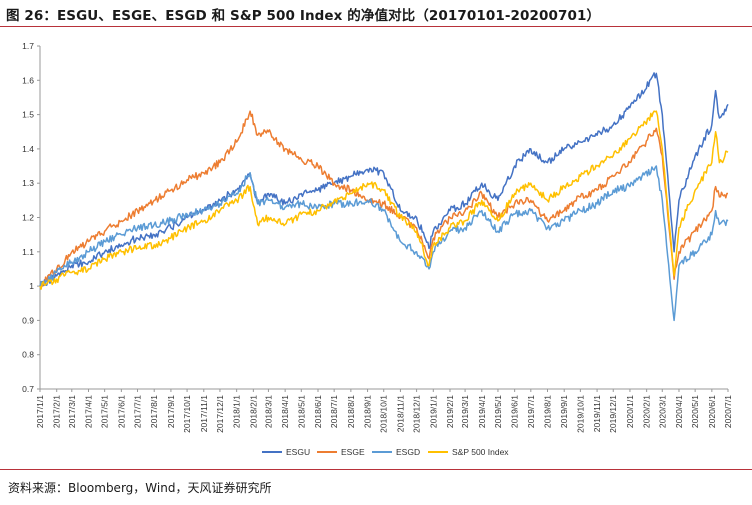 The width and height of the screenshot is (752, 505). What do you see at coordinates (204, 413) in the screenshot?
I see `x-tick-label: 2017/11/1` at bounding box center [204, 413].